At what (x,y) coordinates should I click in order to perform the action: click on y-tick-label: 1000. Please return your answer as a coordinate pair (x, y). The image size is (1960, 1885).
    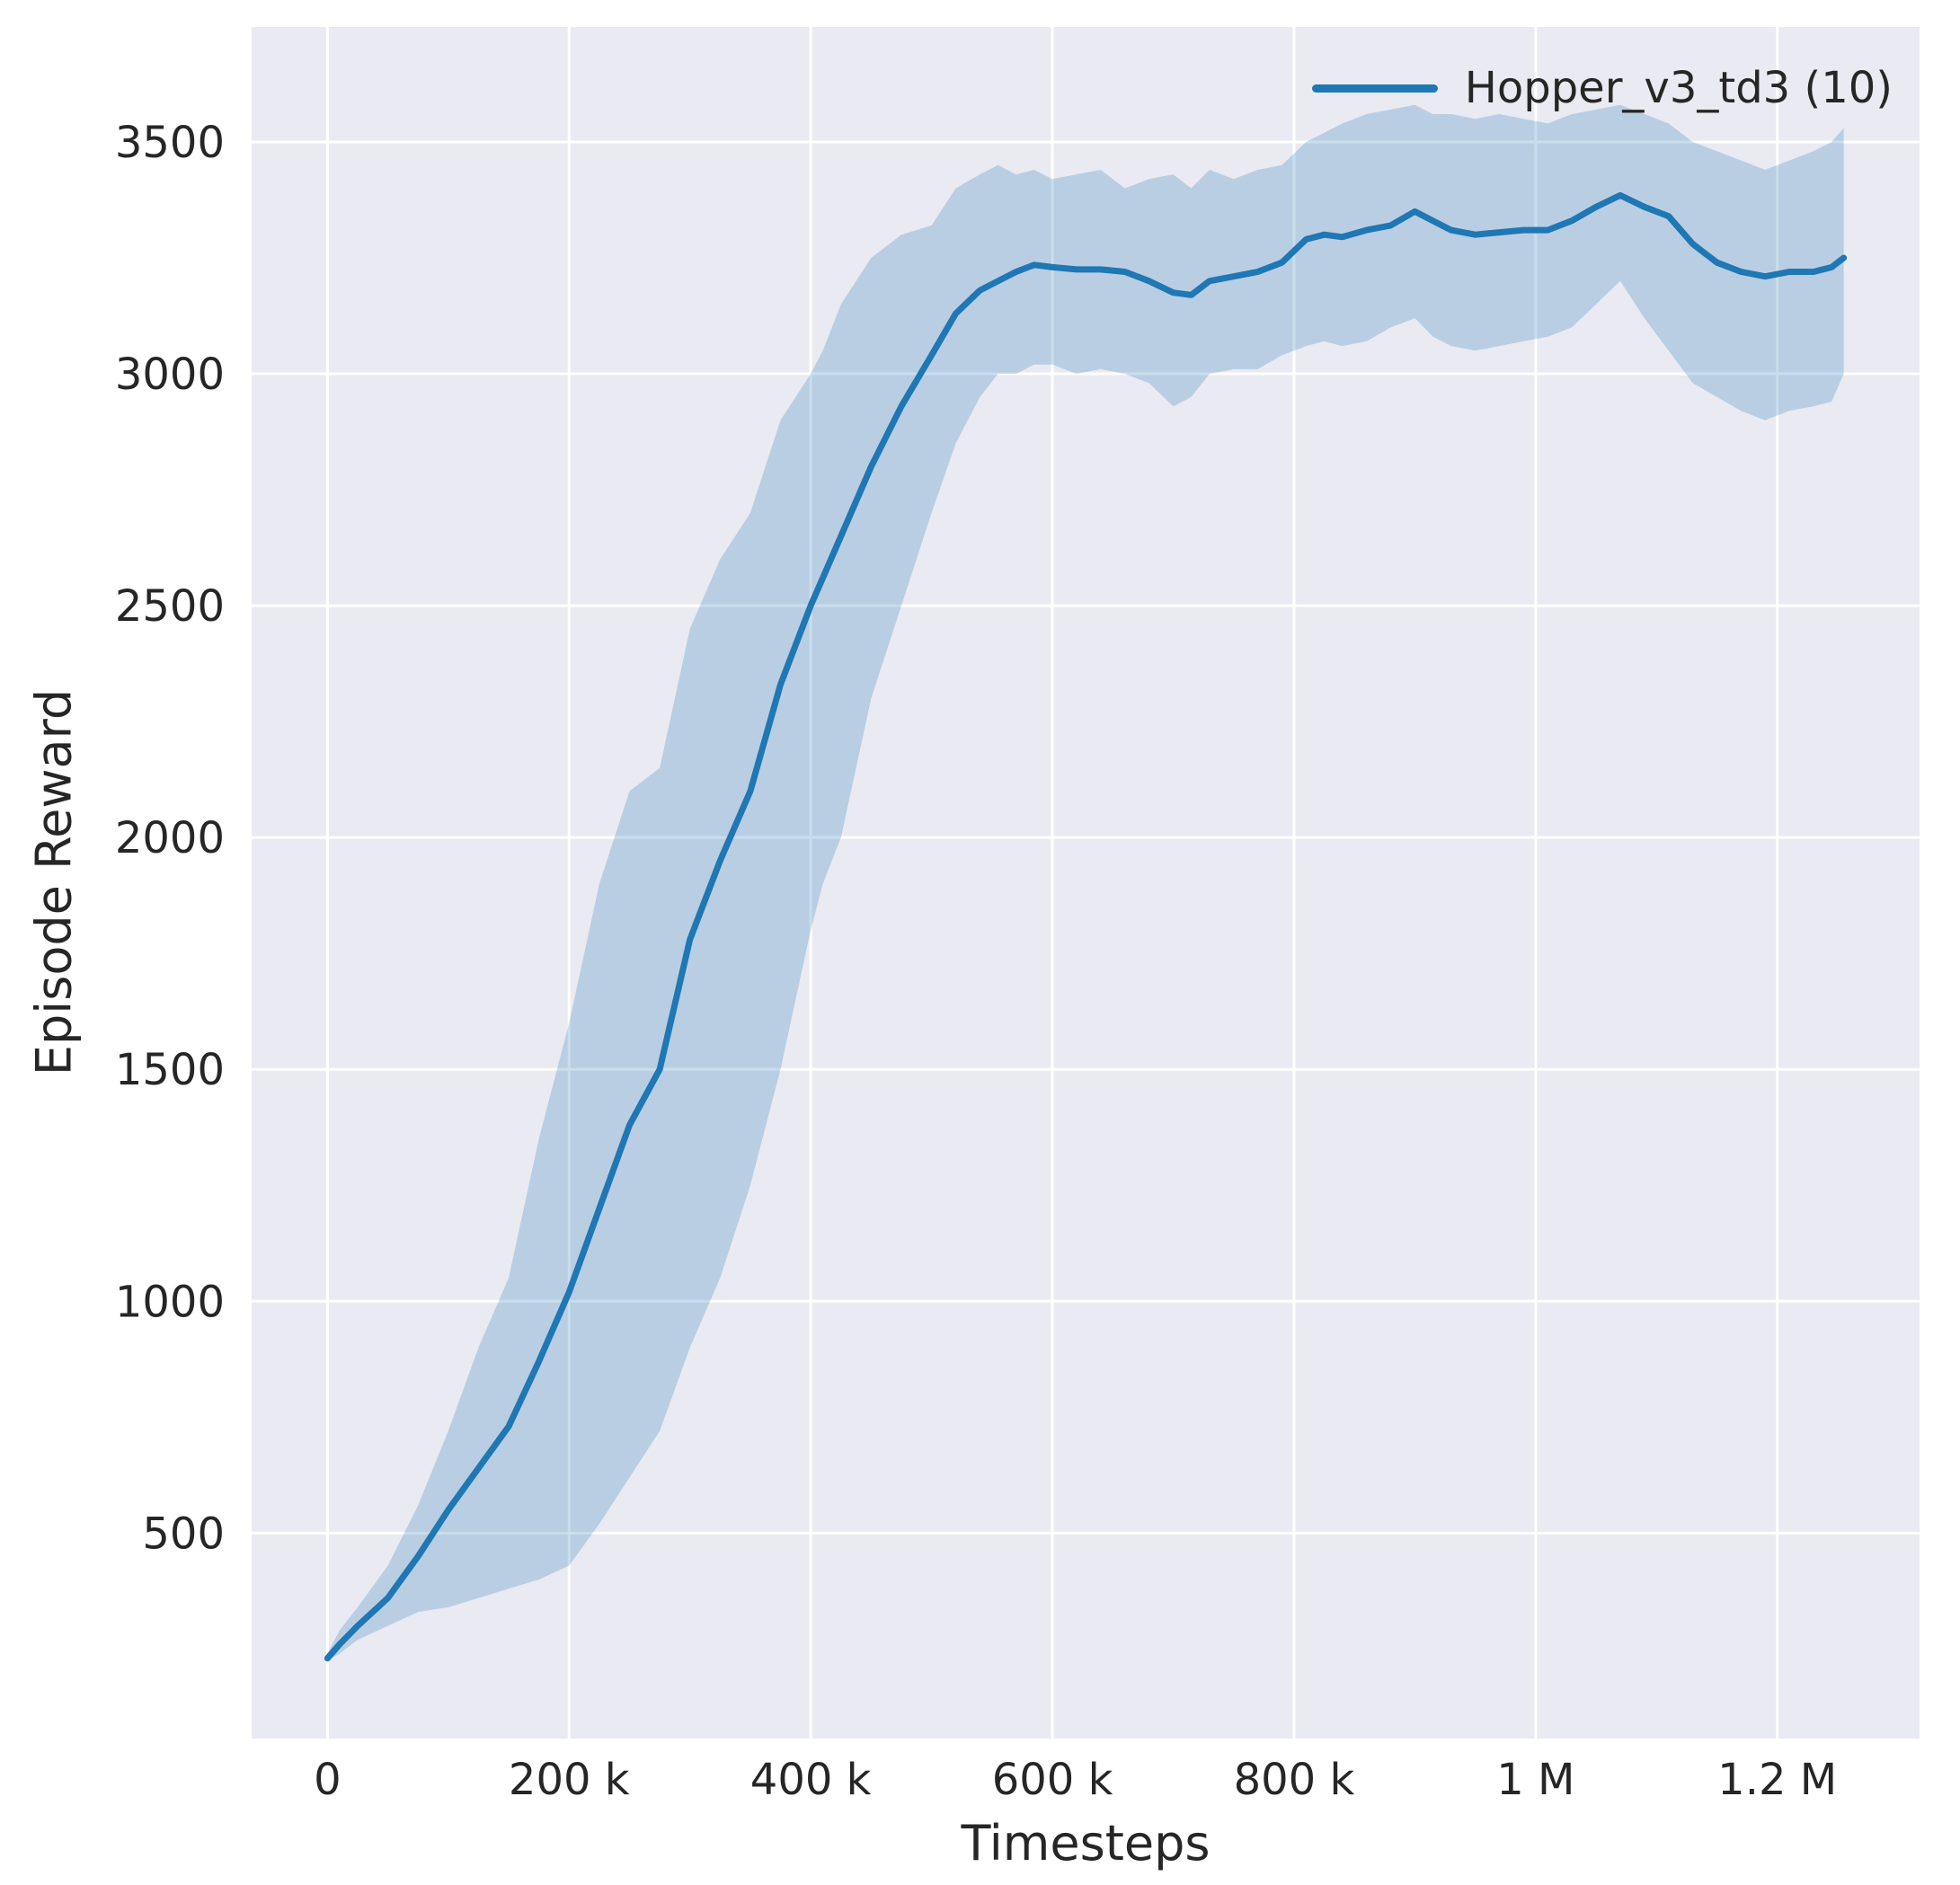
    Looking at the image, I should click on (170, 1302).